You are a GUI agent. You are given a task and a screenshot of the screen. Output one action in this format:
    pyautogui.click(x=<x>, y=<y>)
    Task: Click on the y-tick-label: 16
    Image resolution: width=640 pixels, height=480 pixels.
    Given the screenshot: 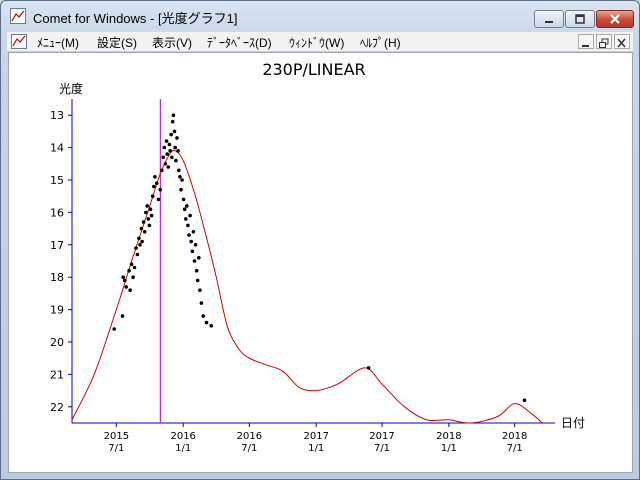 What is the action you would take?
    pyautogui.click(x=57, y=212)
    